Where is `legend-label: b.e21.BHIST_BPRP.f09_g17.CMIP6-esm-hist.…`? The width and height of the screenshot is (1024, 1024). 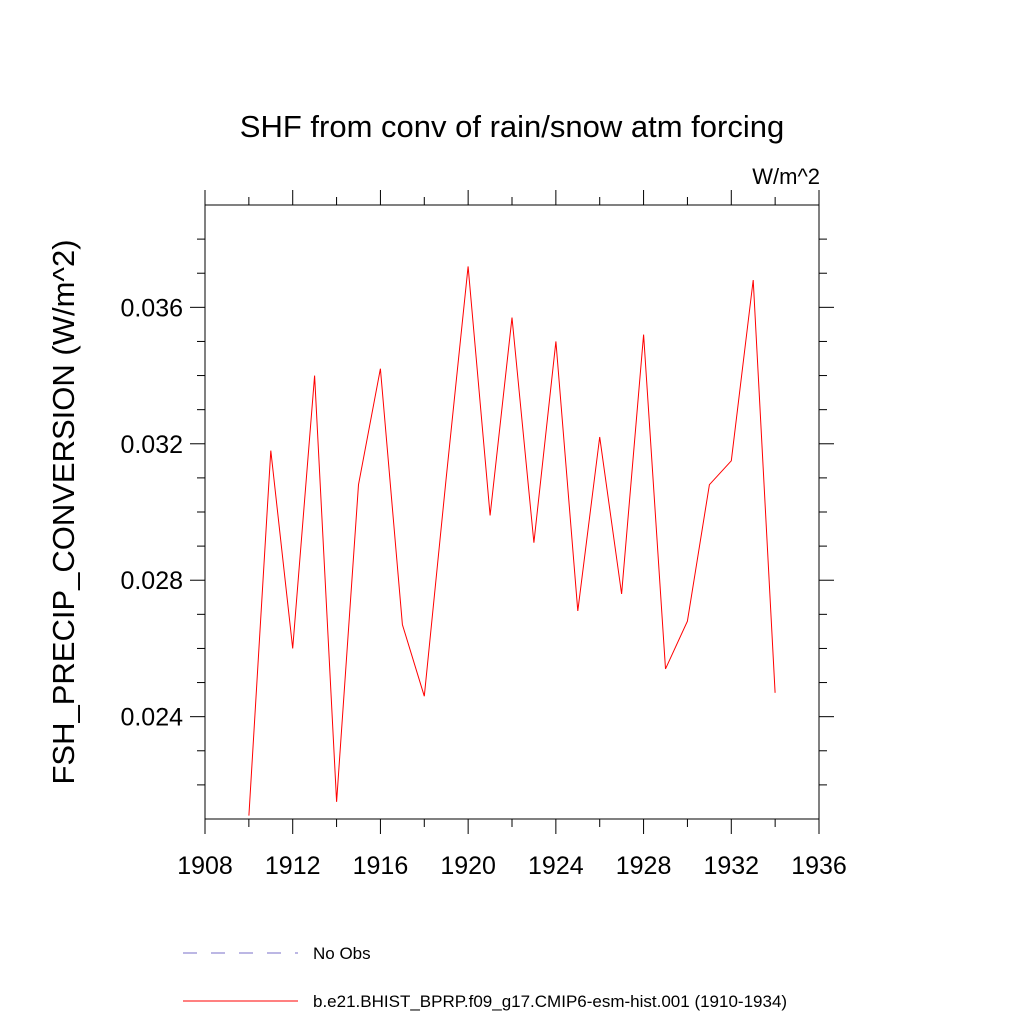 legend-label: b.e21.BHIST_BPRP.f09_g17.CMIP6-esm-hist.… is located at coordinates (550, 1001).